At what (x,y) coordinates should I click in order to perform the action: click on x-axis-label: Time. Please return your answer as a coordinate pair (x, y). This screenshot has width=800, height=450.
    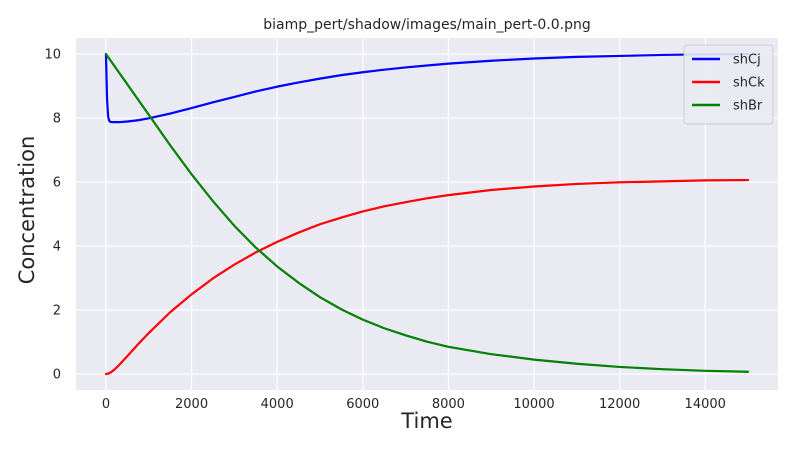
    Looking at the image, I should click on (426, 421).